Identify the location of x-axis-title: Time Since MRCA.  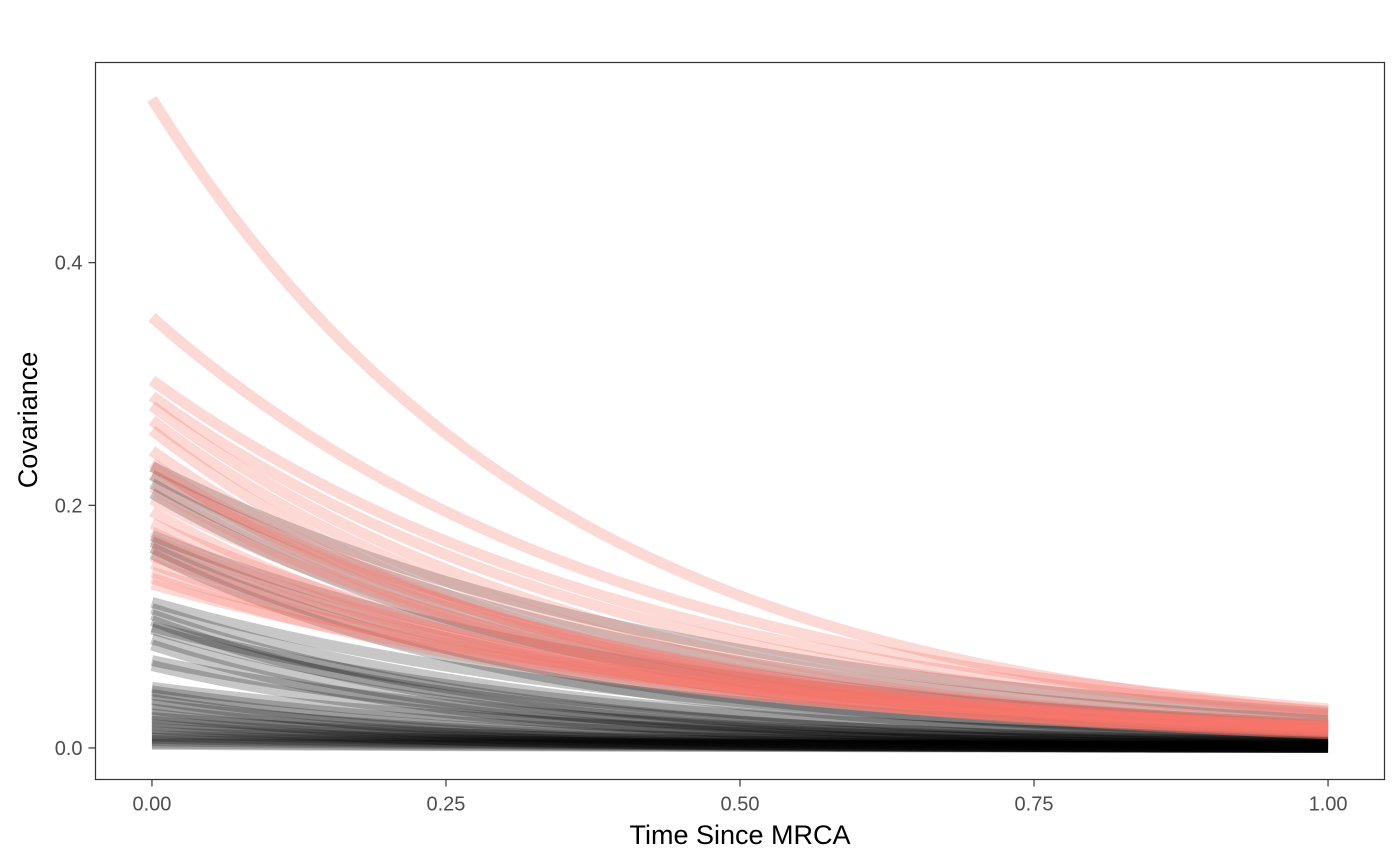
(739, 835).